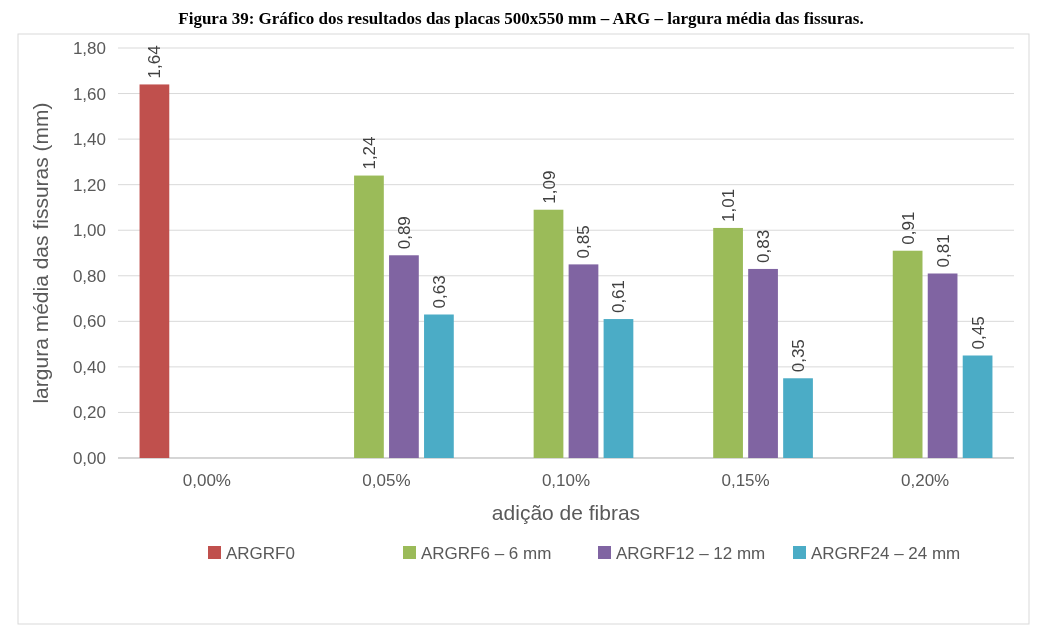 The image size is (1042, 637). Describe the element at coordinates (745, 480) in the screenshot. I see `x-tick-label: 0,15%` at that location.